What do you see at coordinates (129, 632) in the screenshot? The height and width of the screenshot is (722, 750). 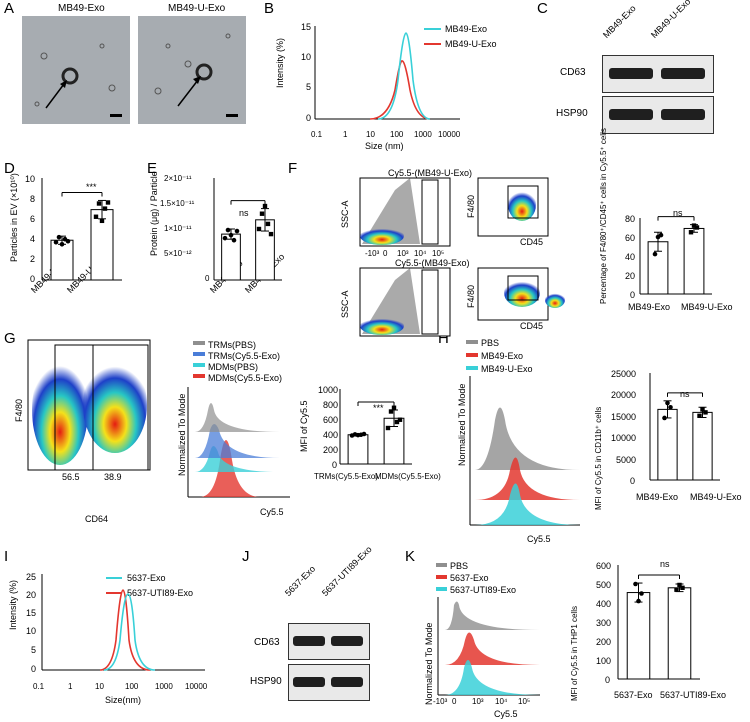 I see `i-series-5637-exo` at bounding box center [129, 632].